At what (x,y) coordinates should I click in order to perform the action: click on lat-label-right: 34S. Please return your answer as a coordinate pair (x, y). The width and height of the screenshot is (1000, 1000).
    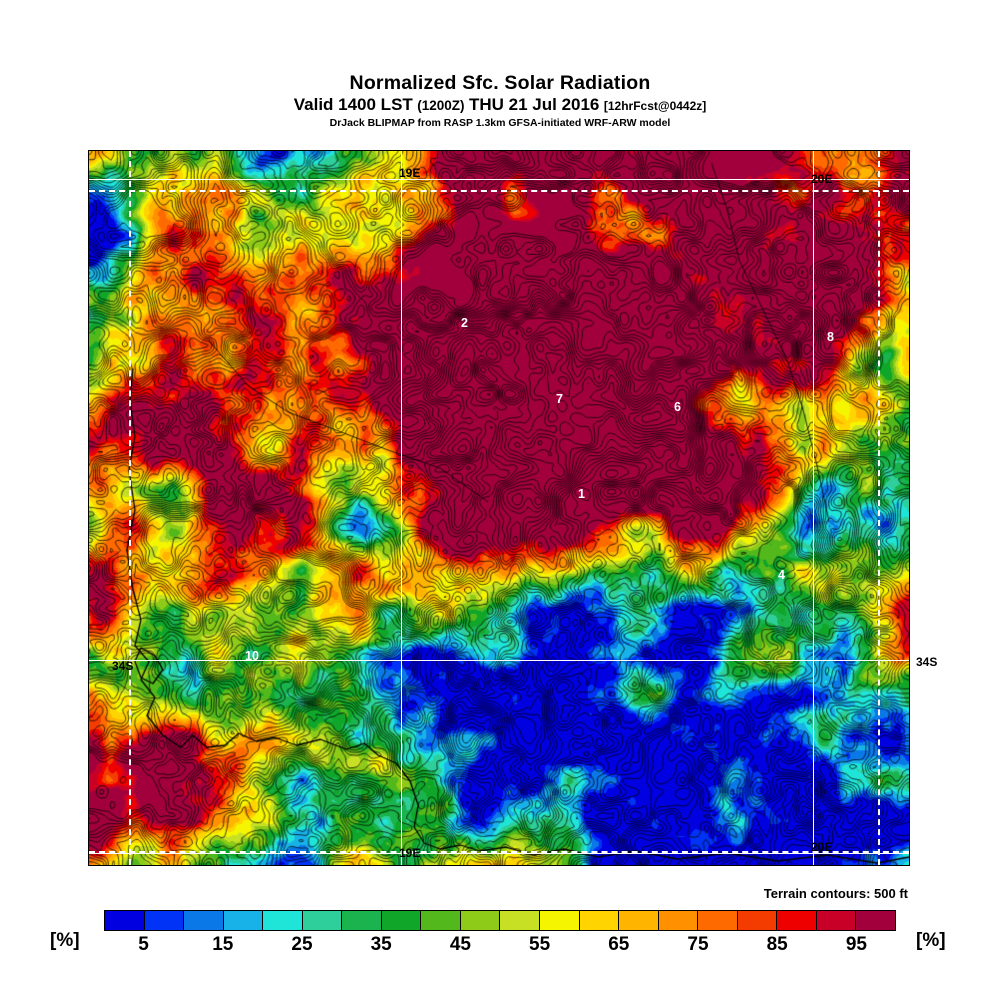
    Looking at the image, I should click on (927, 662).